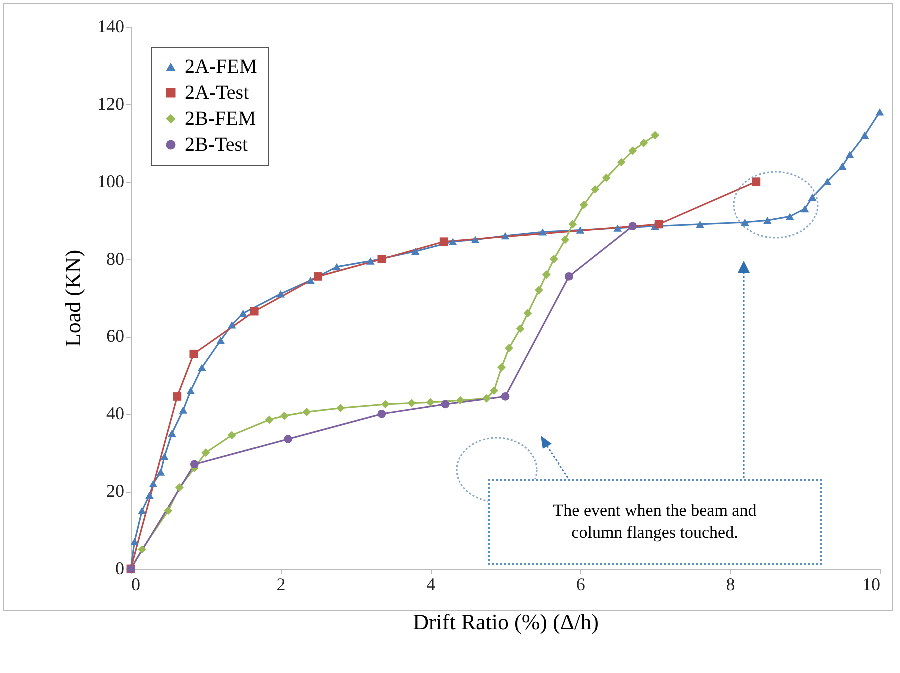  Describe the element at coordinates (111, 104) in the screenshot. I see `y-tick-label: 120` at that location.